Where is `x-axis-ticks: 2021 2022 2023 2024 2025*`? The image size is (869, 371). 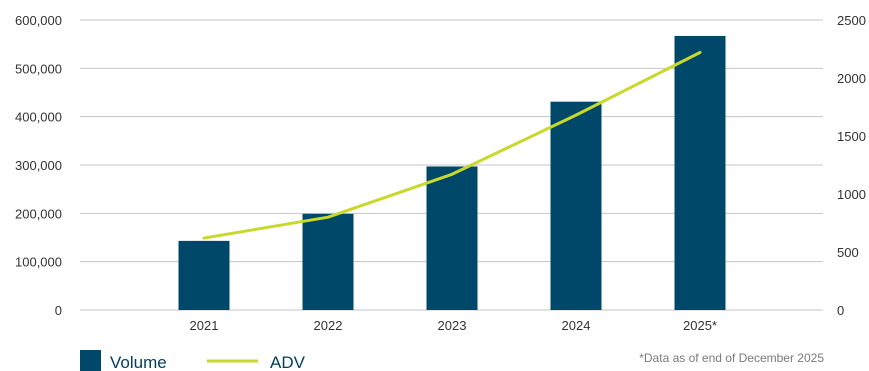
x-axis-ticks: 2021 2022 2023 2024 2025* is located at coordinates (453, 325).